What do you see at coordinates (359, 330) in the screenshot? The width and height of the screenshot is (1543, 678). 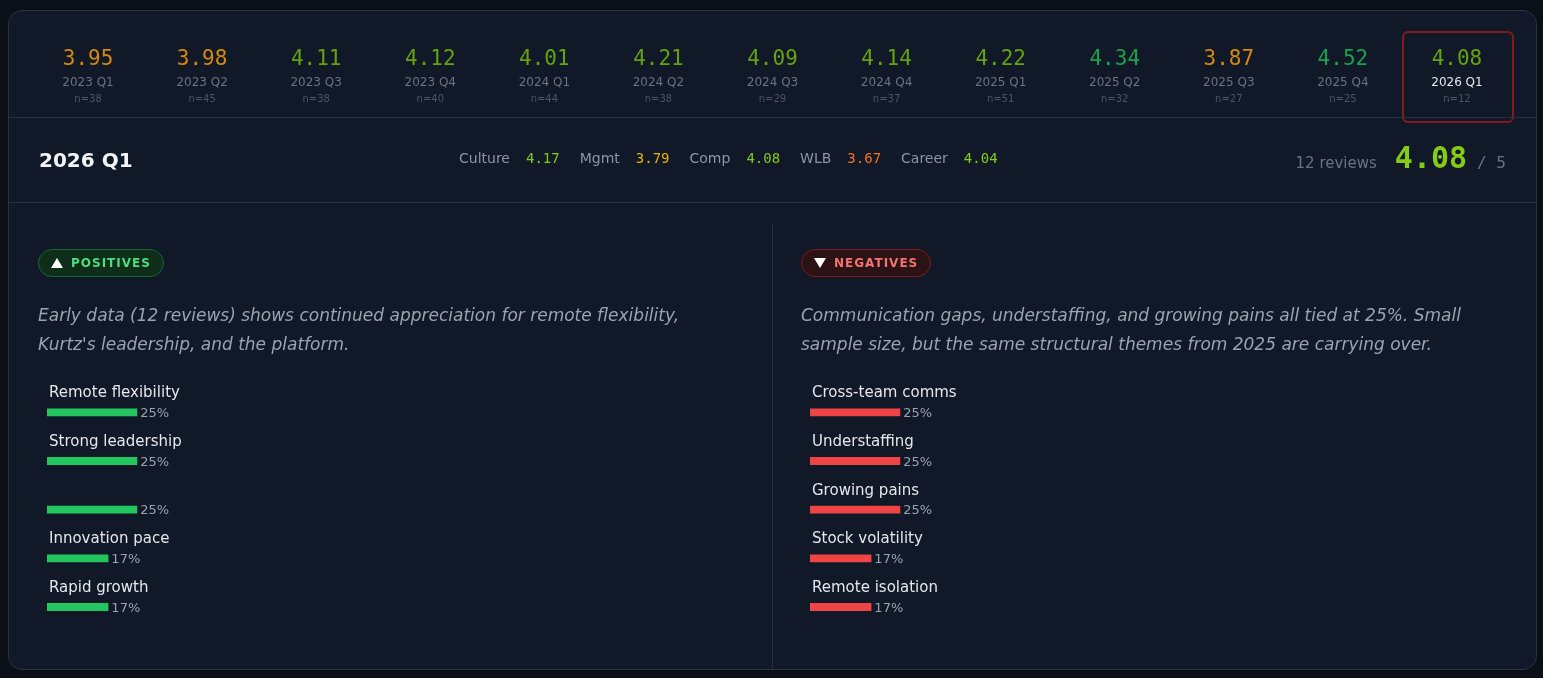 I see `text: Early data (12 reviews) shows continued appreciation for remote flexibility, Kurtz's leadership, and the platform.` at bounding box center [359, 330].